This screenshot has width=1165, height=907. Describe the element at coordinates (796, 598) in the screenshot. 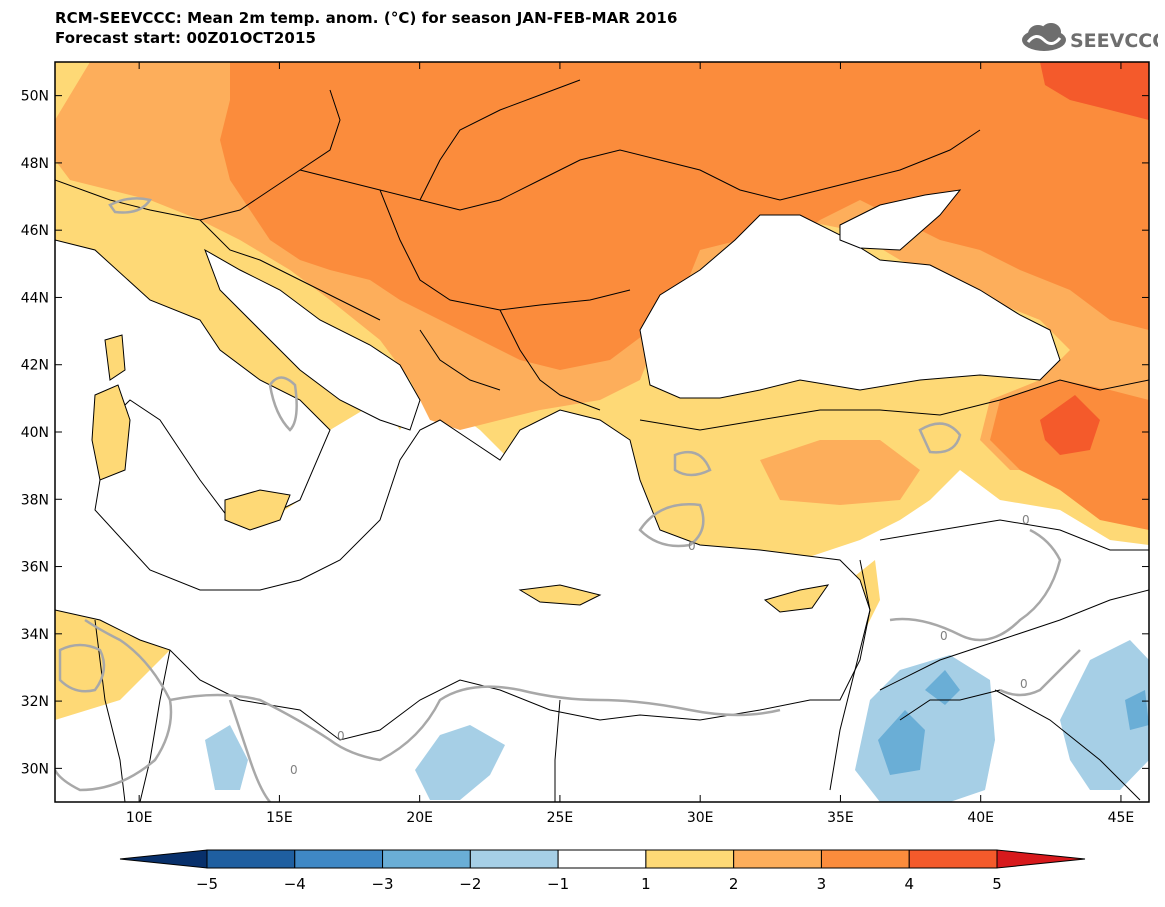

I see `cyprus` at that location.